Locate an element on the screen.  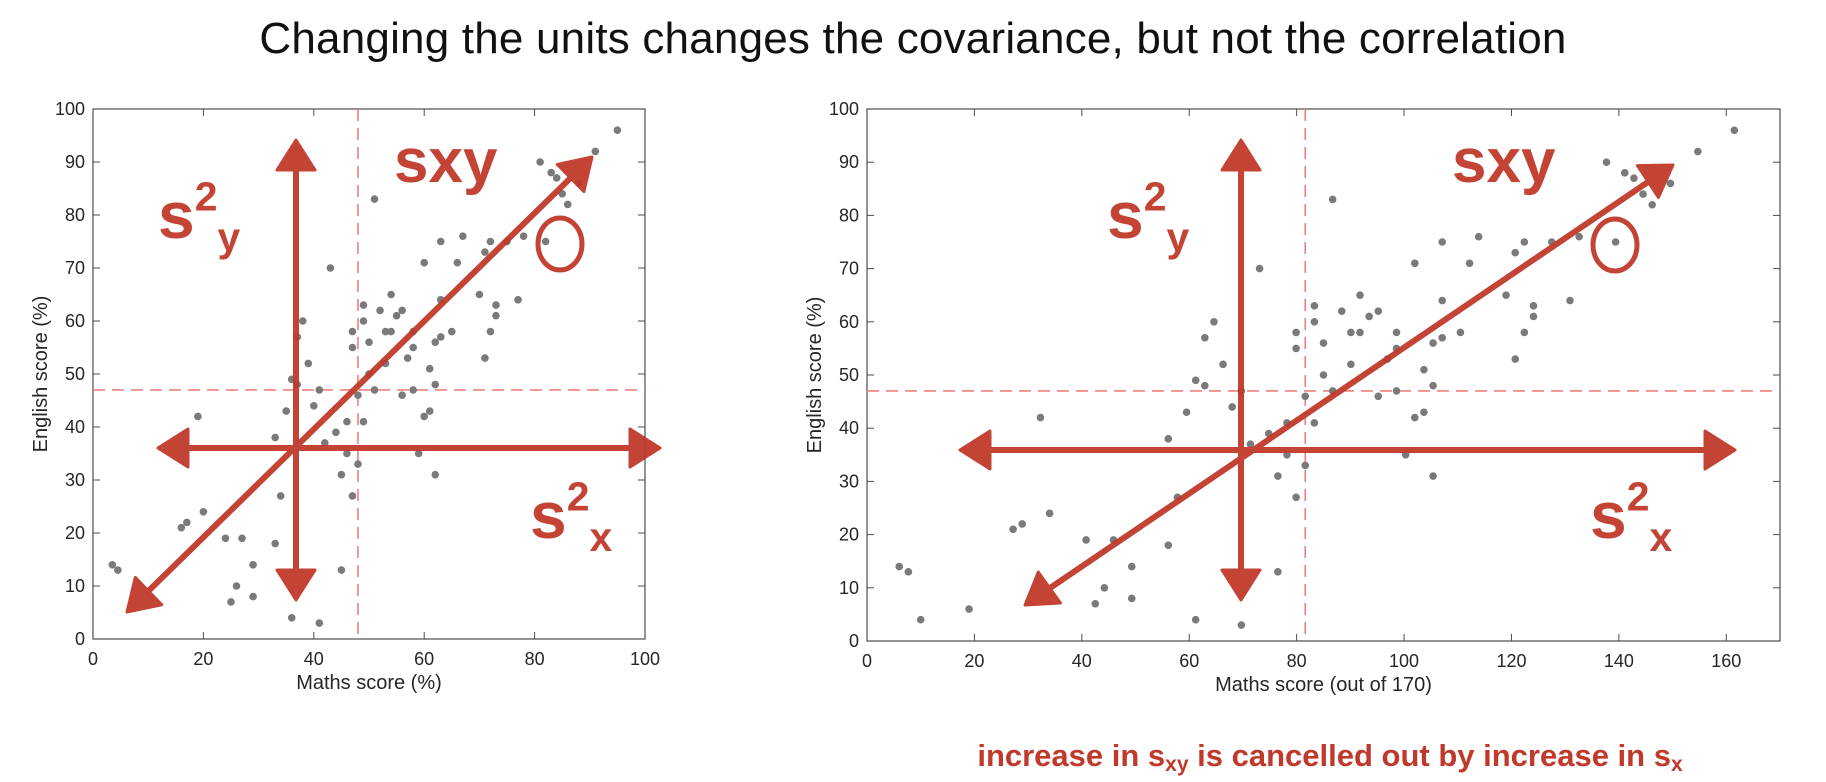
y-tick-label: 30 is located at coordinates (75, 480).